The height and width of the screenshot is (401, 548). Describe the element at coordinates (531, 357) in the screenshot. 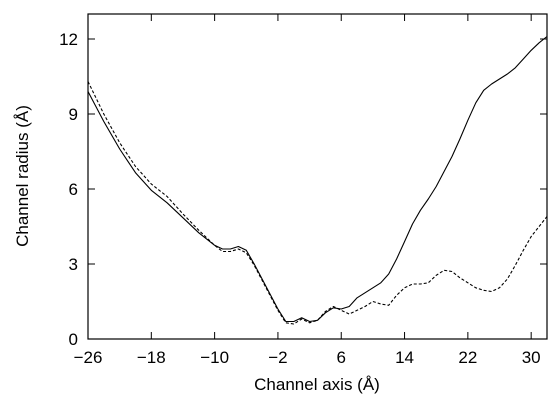

I see `x-tick-label: 30` at that location.